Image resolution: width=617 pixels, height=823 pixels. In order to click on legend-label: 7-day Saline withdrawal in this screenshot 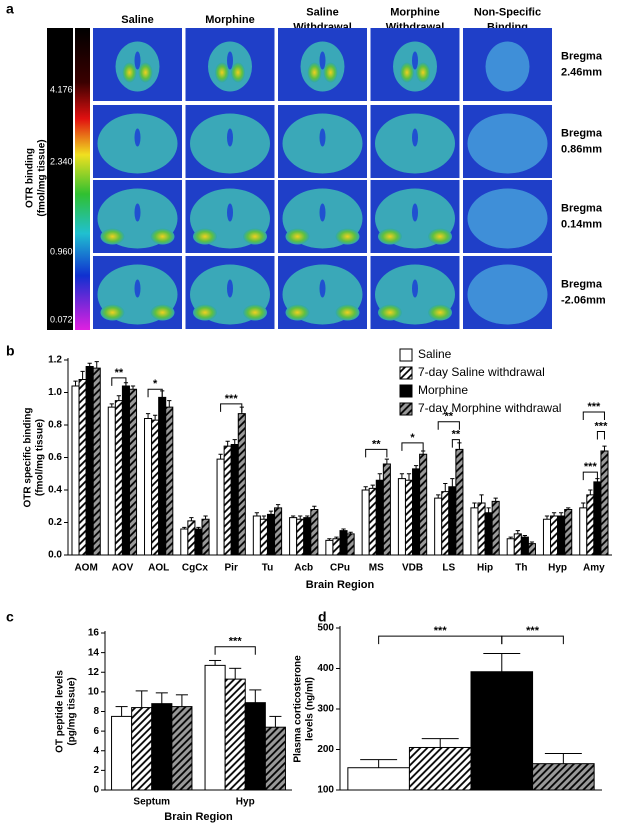, I will do `click(481, 372)`.